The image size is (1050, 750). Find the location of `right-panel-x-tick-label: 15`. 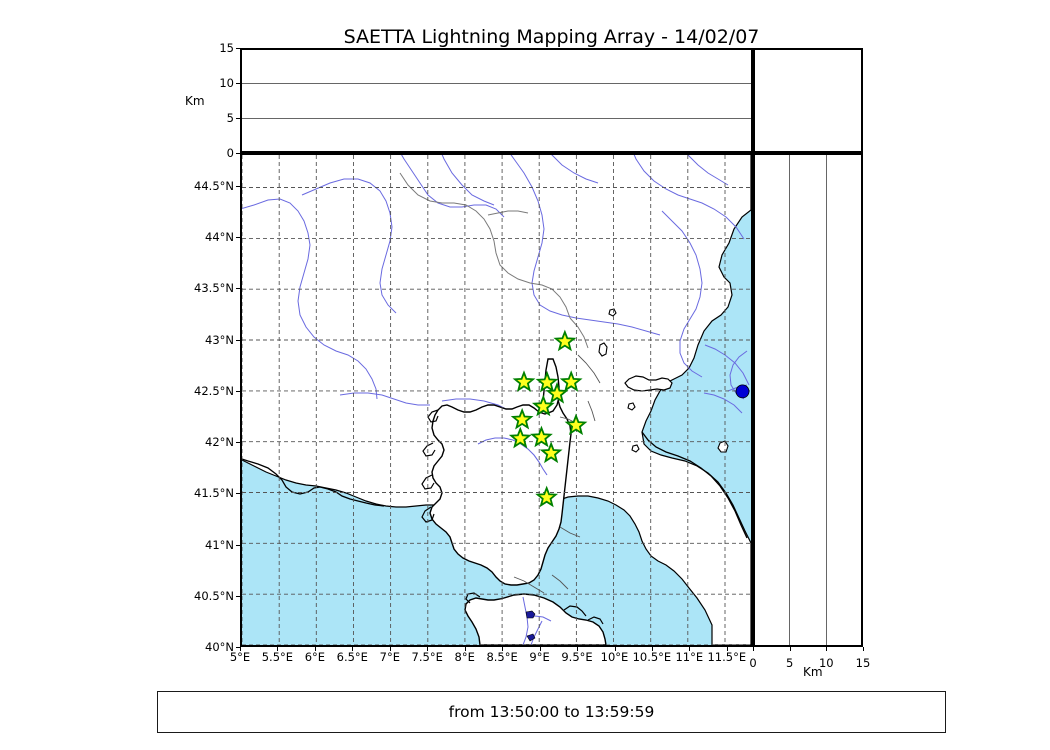

right-panel-x-tick-label: 15 is located at coordinates (863, 663).